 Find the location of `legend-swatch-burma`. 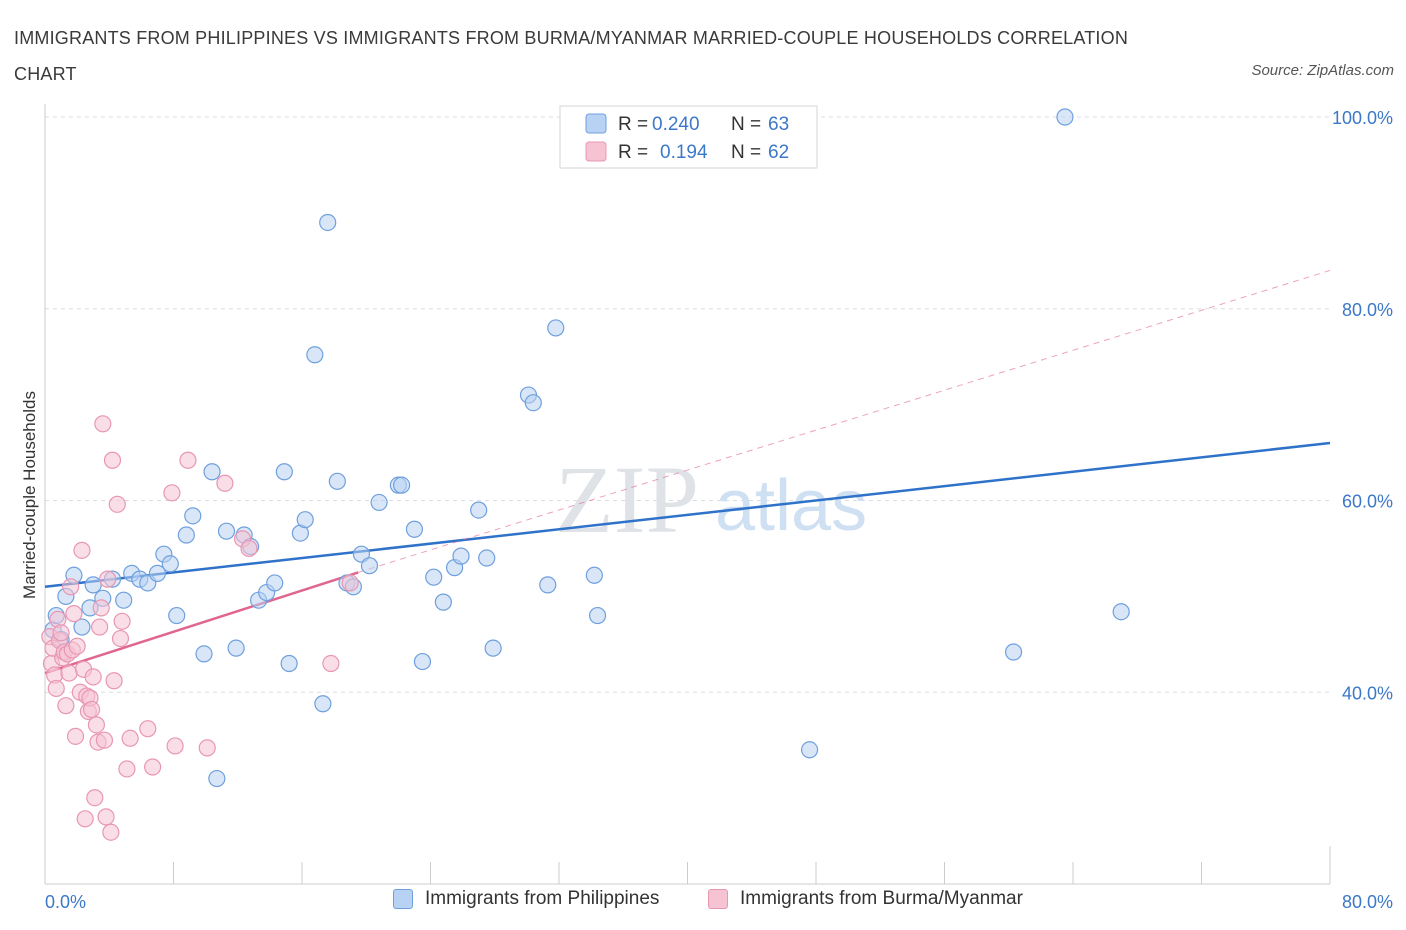

legend-swatch-burma is located at coordinates (718, 899).